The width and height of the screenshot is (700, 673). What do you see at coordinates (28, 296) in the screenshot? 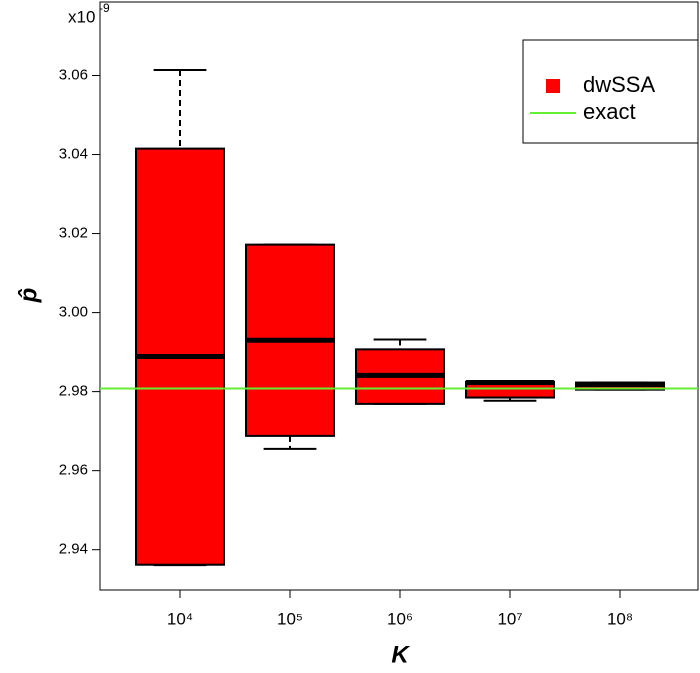
I see `y-axis-label: p̂` at bounding box center [28, 296].